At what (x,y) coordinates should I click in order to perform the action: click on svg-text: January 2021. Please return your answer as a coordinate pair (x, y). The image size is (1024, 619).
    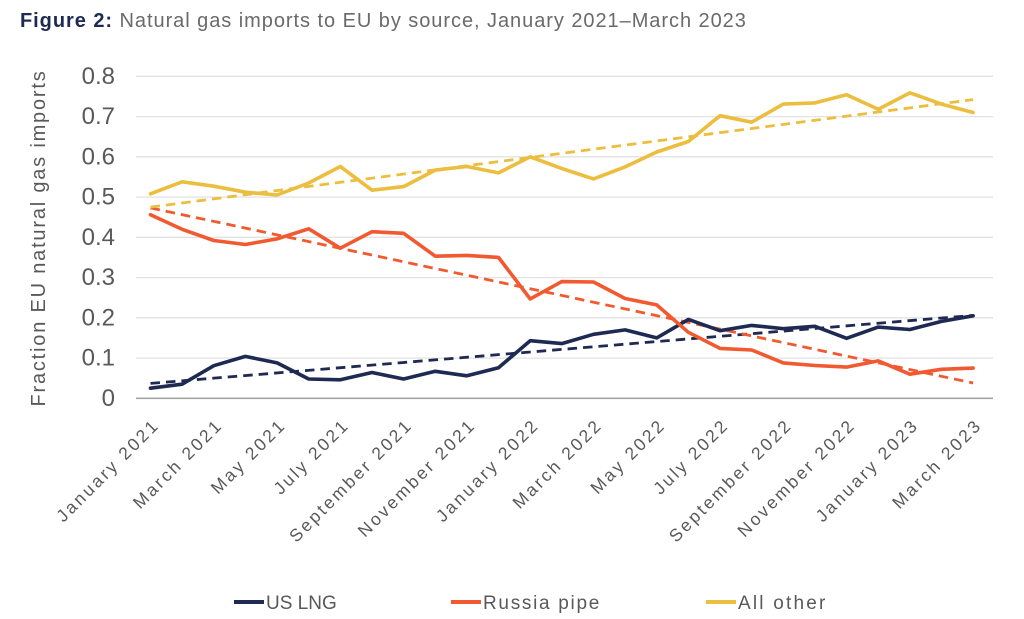
    Looking at the image, I should click on (107, 470).